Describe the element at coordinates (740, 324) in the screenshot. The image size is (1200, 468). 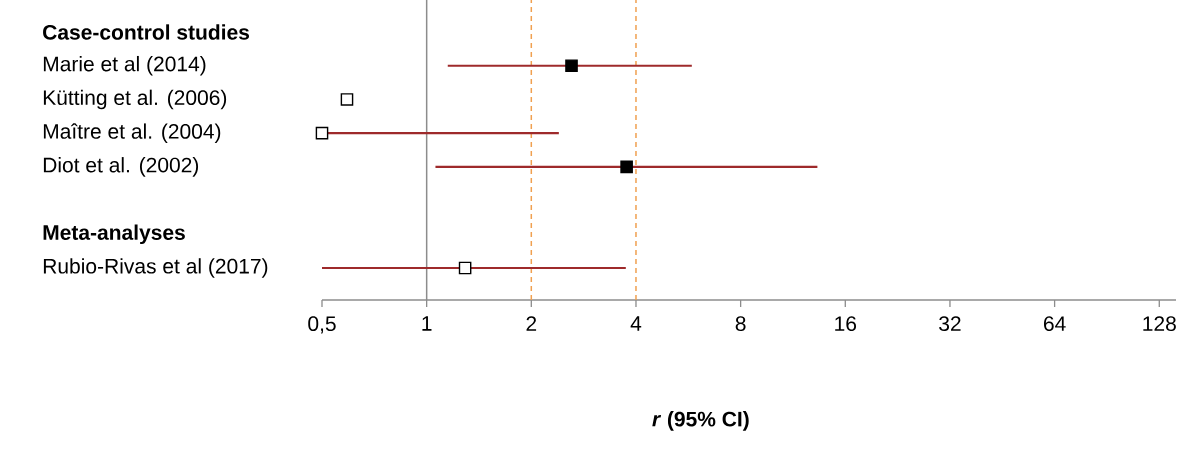
I see `x-tick-label: 8` at that location.